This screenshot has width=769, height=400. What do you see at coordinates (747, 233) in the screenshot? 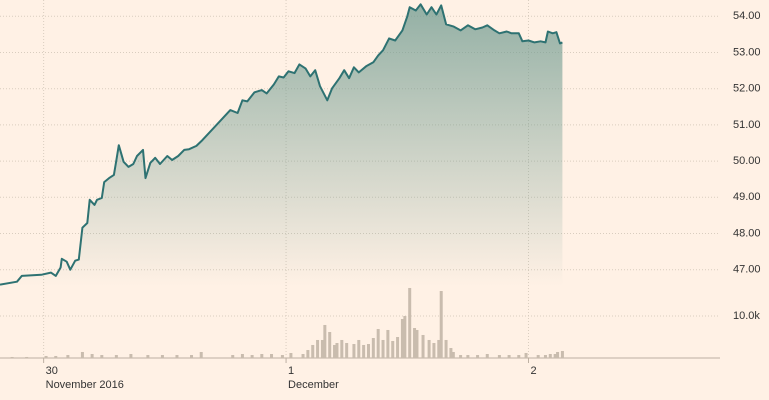
I see `y-tick-label: 48.00` at bounding box center [747, 233].